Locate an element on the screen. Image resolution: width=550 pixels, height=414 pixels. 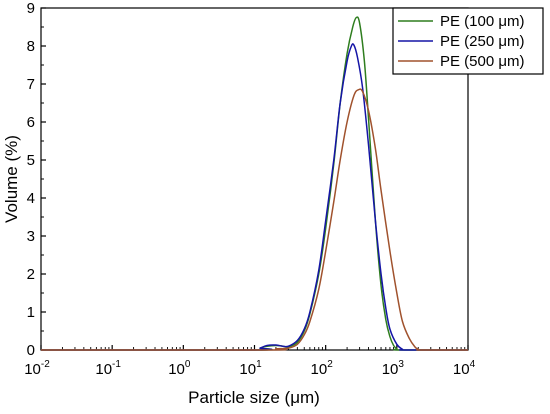
legend-label: PE (500 μm) is located at coordinates (482, 61).